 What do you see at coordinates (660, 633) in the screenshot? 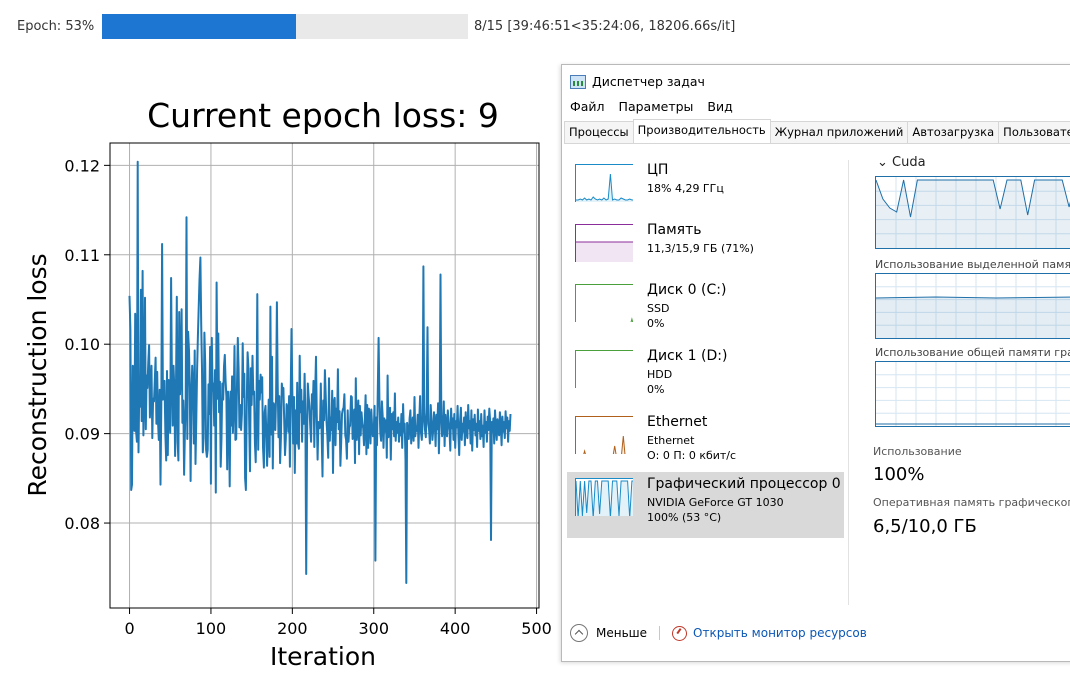
I see `footer-separator` at bounding box center [660, 633].